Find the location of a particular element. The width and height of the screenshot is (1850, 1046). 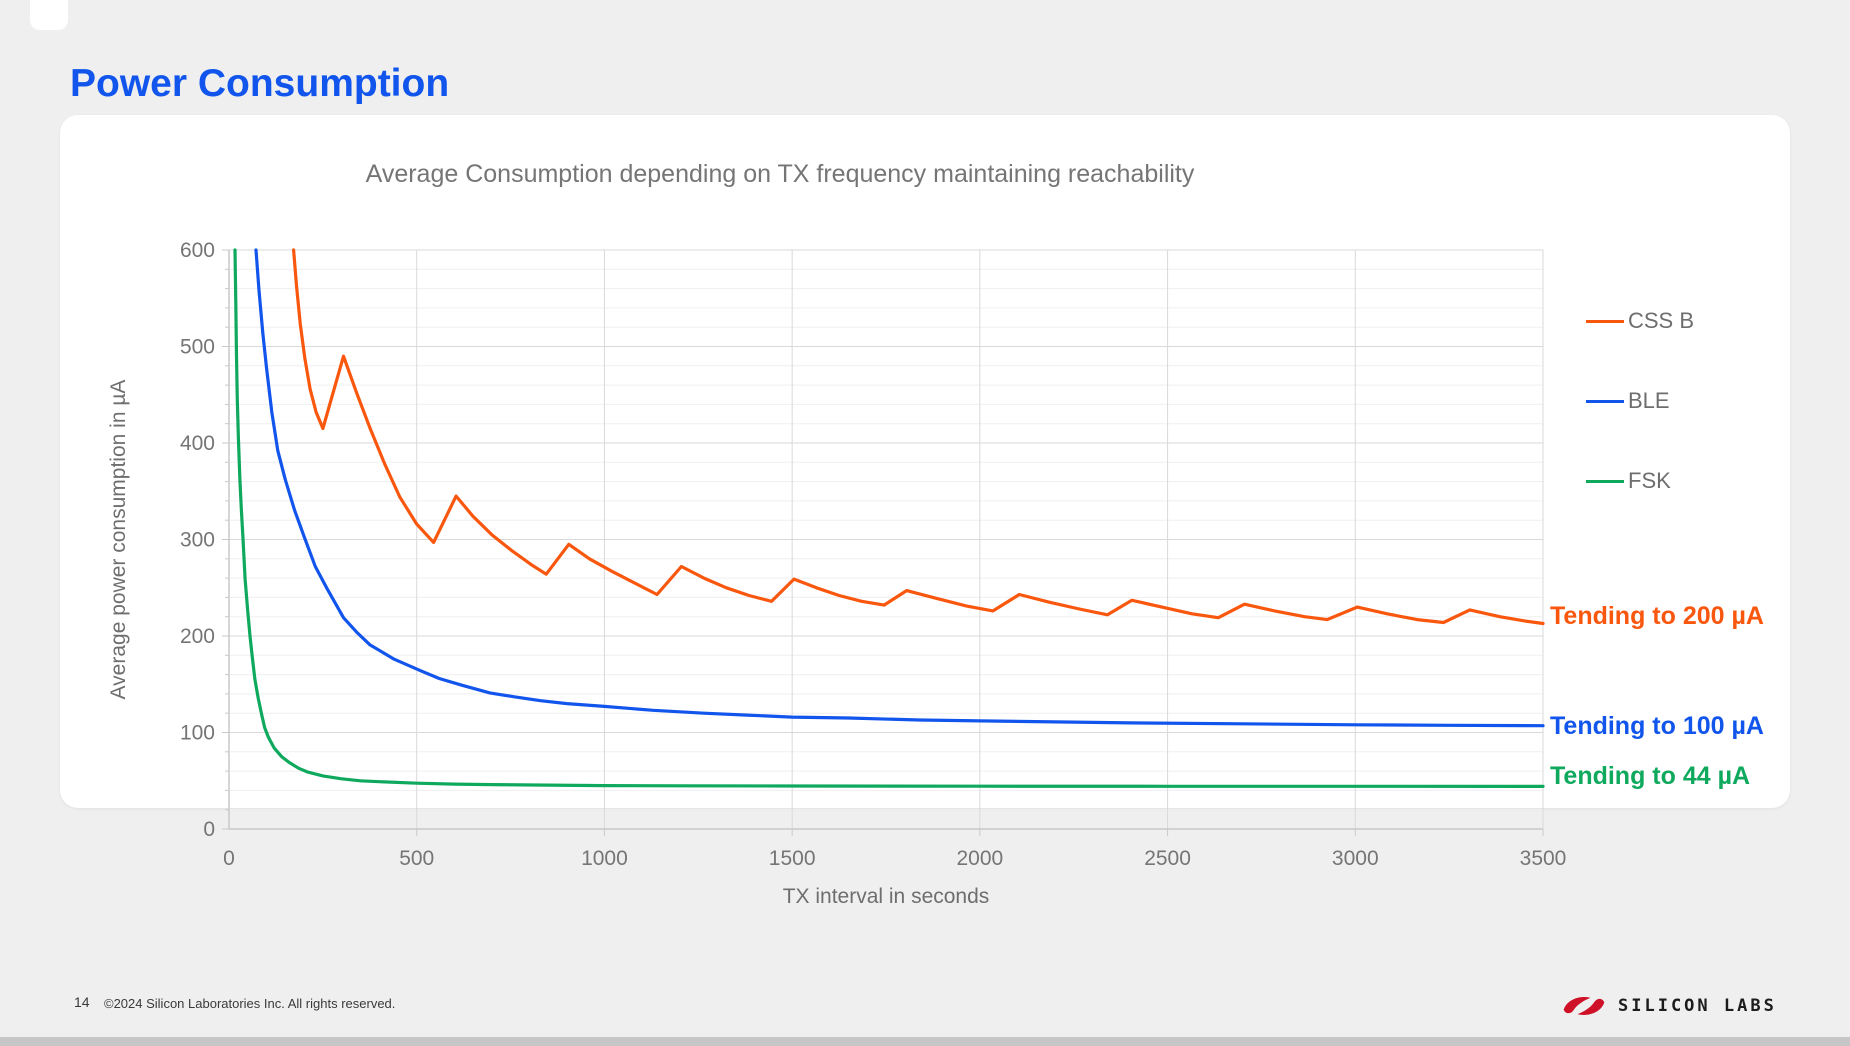

page-title: Power Consumption is located at coordinates (260, 84).